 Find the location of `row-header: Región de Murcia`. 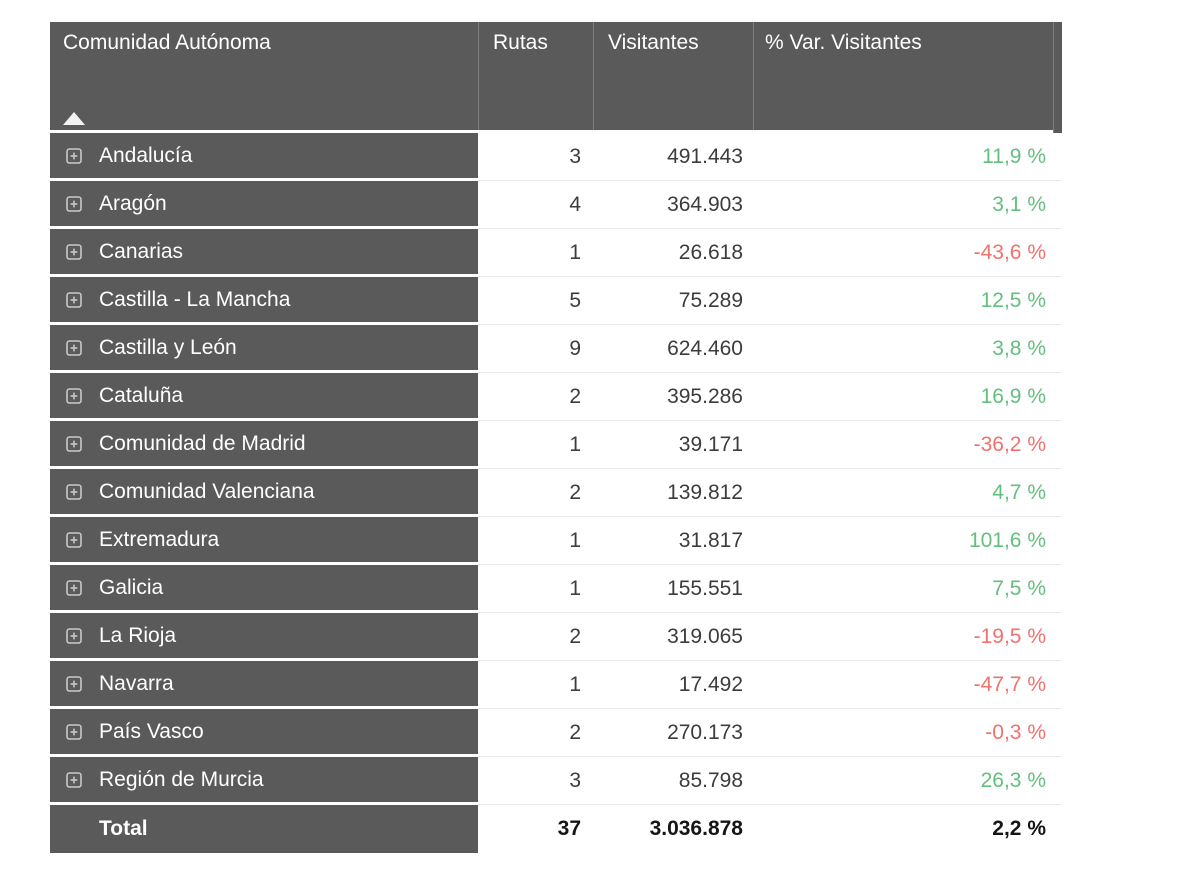

row-header: Región de Murcia is located at coordinates (264, 779).